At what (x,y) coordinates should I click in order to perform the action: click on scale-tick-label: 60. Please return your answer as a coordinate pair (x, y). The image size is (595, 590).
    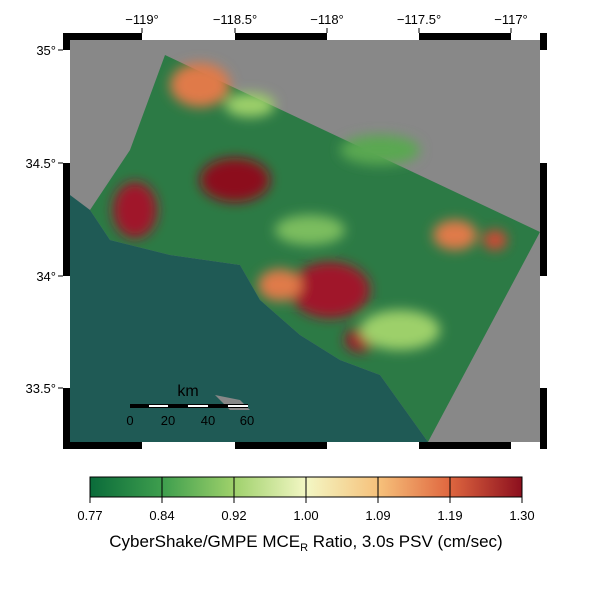
    Looking at the image, I should click on (247, 420).